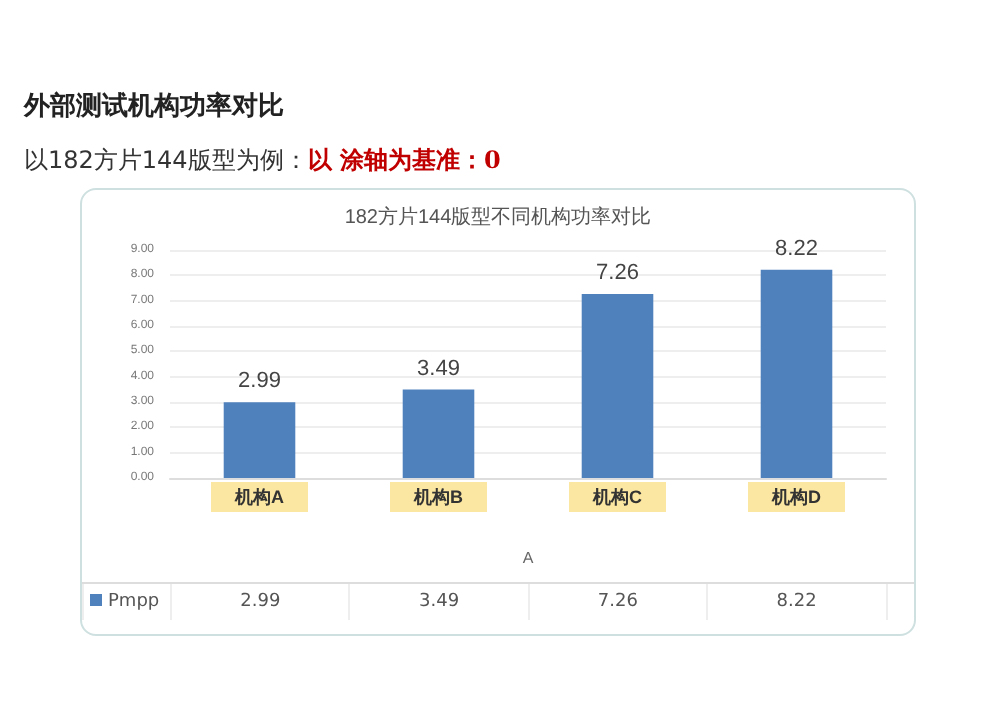 The image size is (1000, 724). Describe the element at coordinates (260, 601) in the screenshot. I see `text: 2.99` at that location.